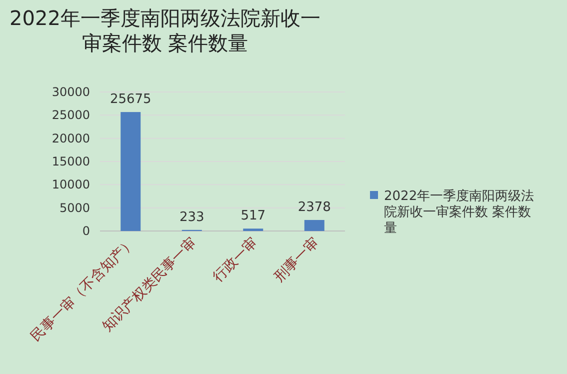  What do you see at coordinates (314, 207) in the screenshot?
I see `data-label: 2378` at bounding box center [314, 207].